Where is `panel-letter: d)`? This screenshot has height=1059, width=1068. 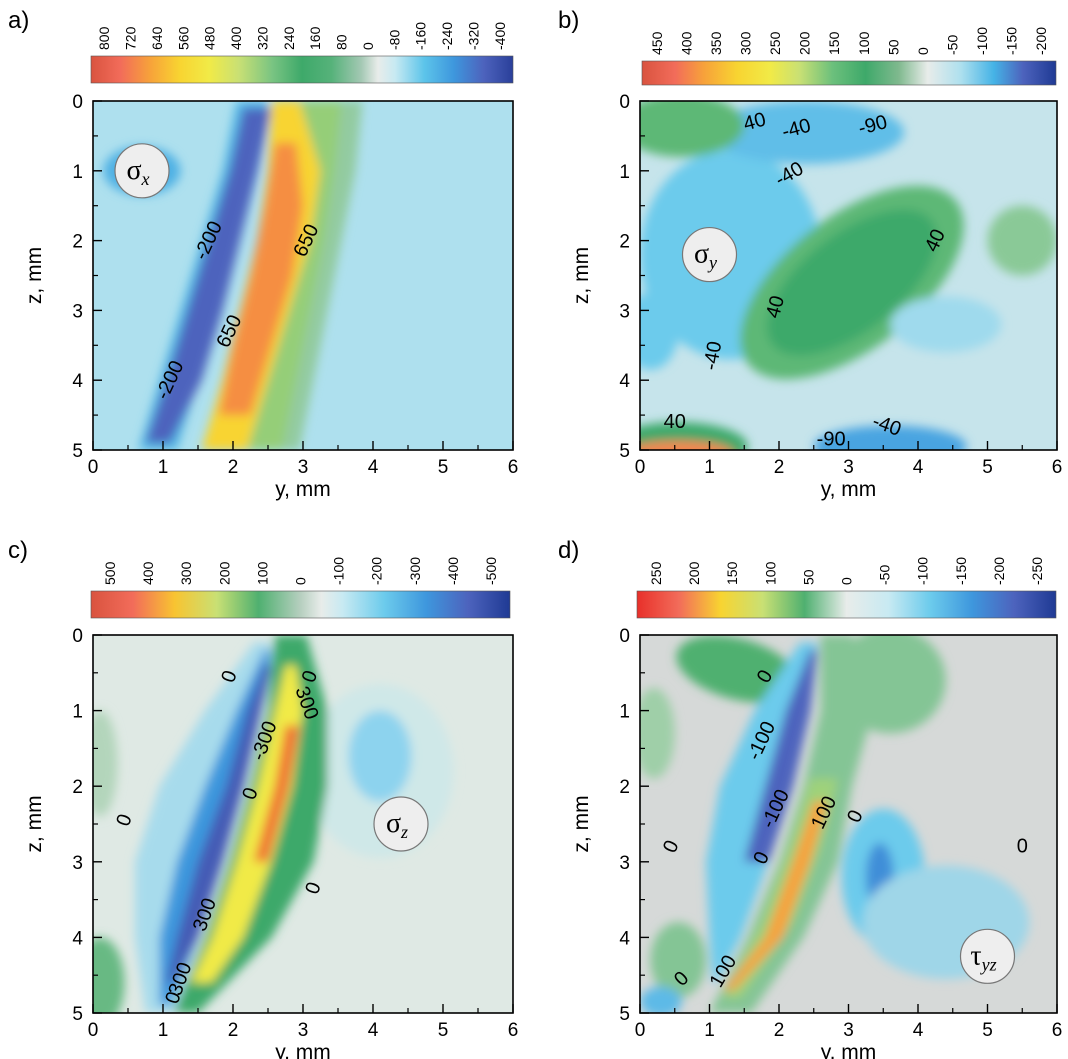
panel-letter: d) is located at coordinates (568, 550).